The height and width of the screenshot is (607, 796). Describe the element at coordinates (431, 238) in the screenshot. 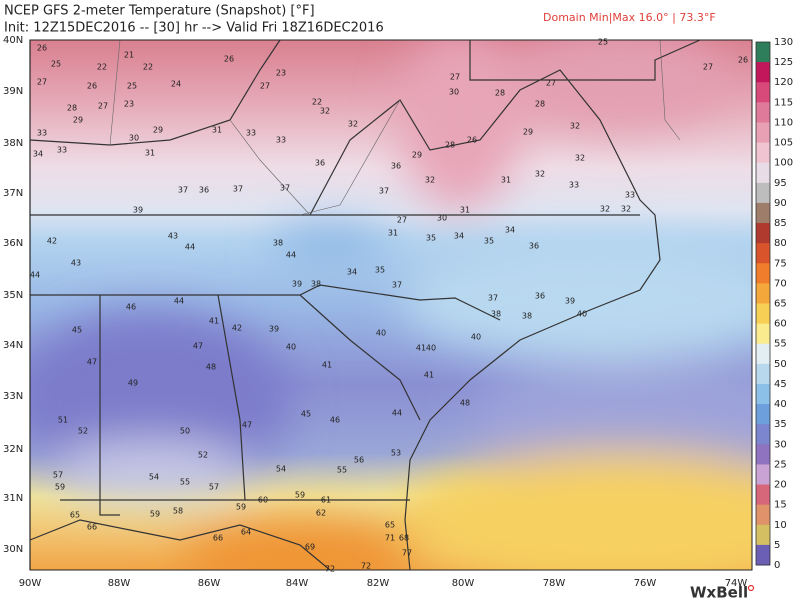

I see `station-value: 35` at that location.